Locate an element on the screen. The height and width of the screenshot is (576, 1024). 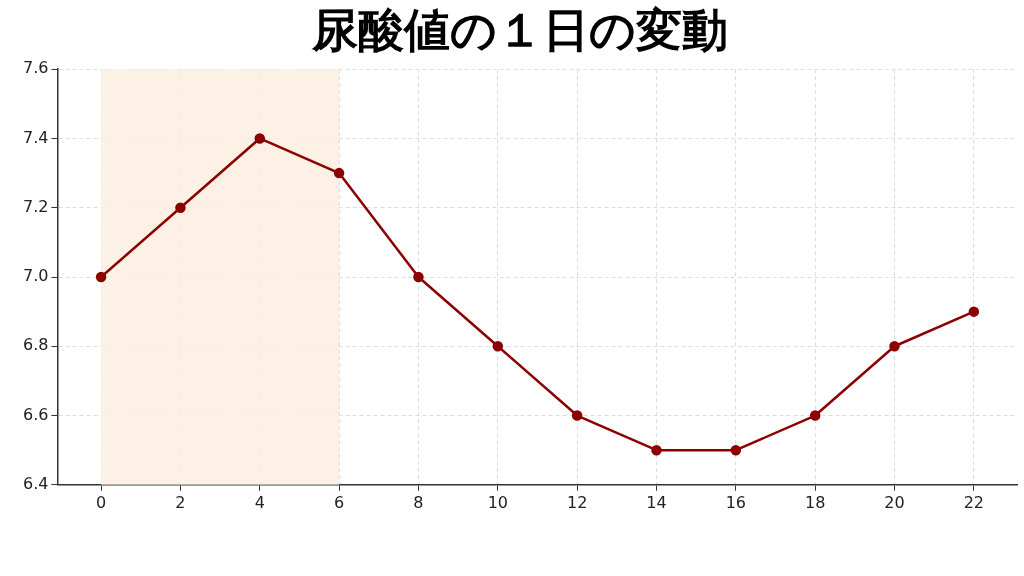
x-tick-label: 10 is located at coordinates (497, 502).